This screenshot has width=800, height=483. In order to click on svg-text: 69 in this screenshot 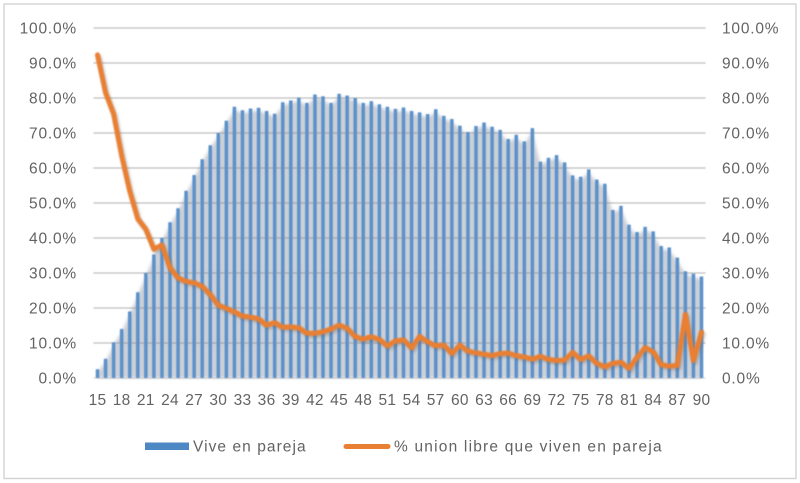, I will do `click(532, 400)`.